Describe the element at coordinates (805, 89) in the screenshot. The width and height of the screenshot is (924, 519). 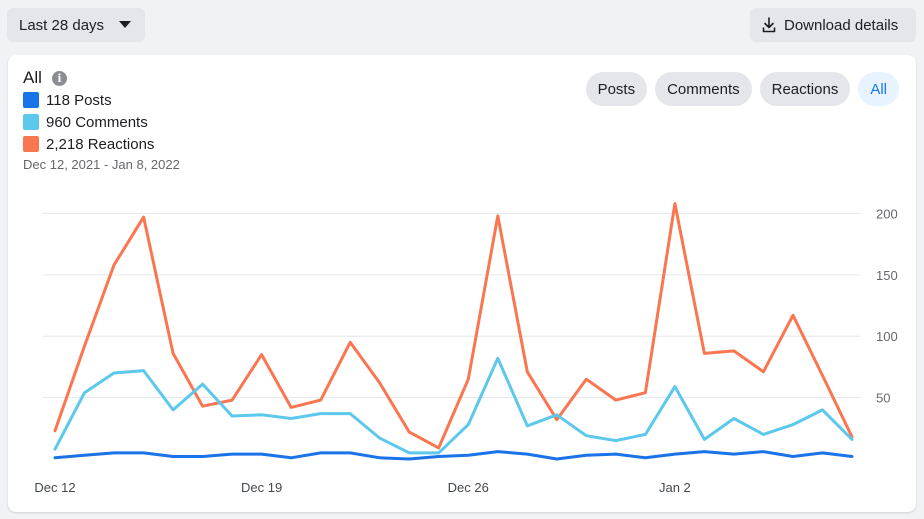
I see `filter-reactions-button: Reactions` at that location.